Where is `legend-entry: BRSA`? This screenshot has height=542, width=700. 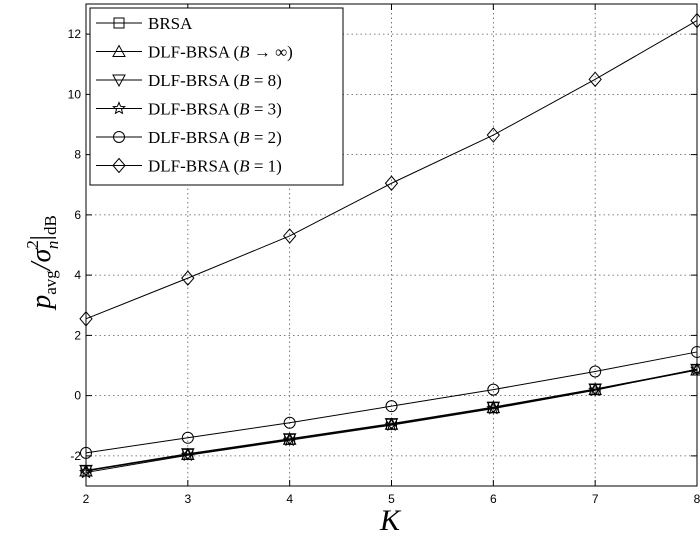 legend-entry: BRSA is located at coordinates (144, 23).